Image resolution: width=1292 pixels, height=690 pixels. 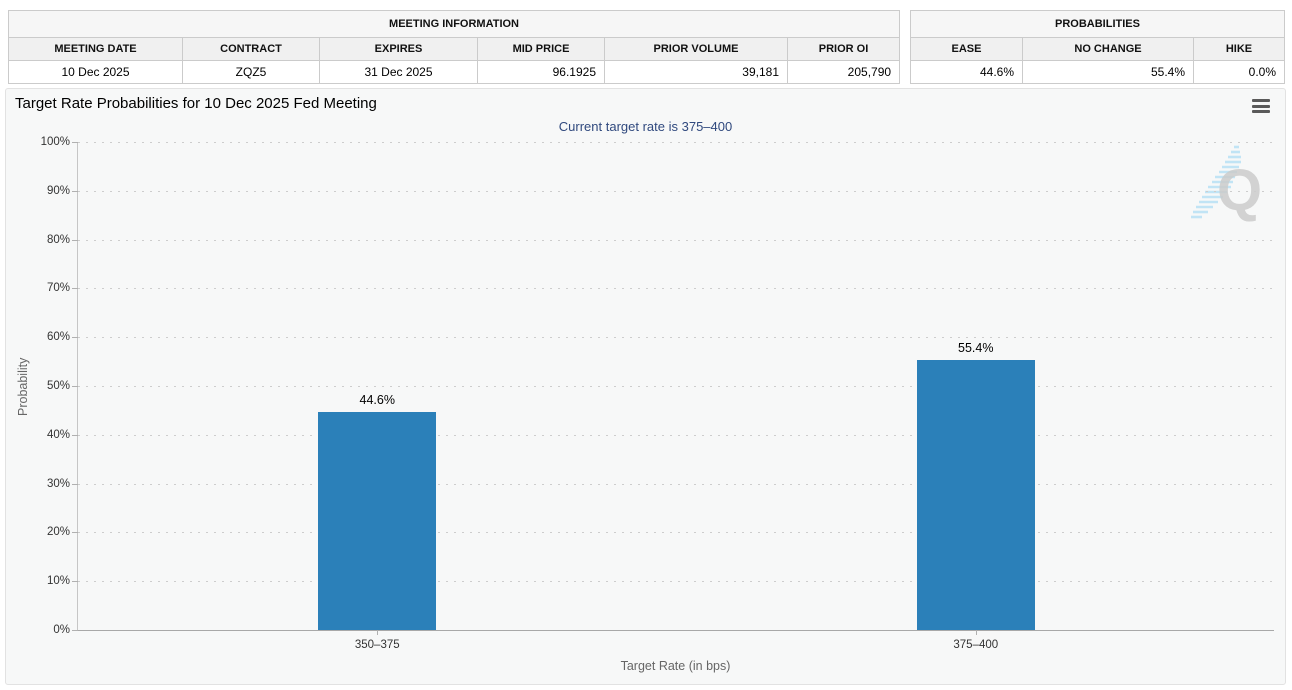 I want to click on expires-value: 31 Dec 2025, so click(x=398, y=72).